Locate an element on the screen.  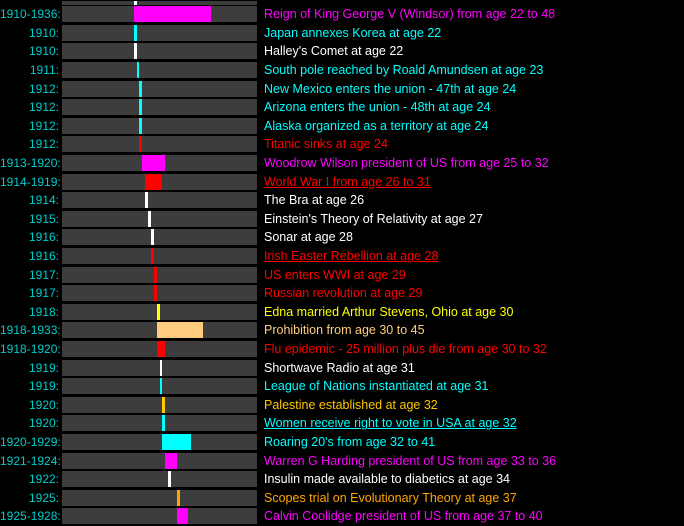
timeline-row: 1917: Russian revolution at age 29 is located at coordinates (342, 293).